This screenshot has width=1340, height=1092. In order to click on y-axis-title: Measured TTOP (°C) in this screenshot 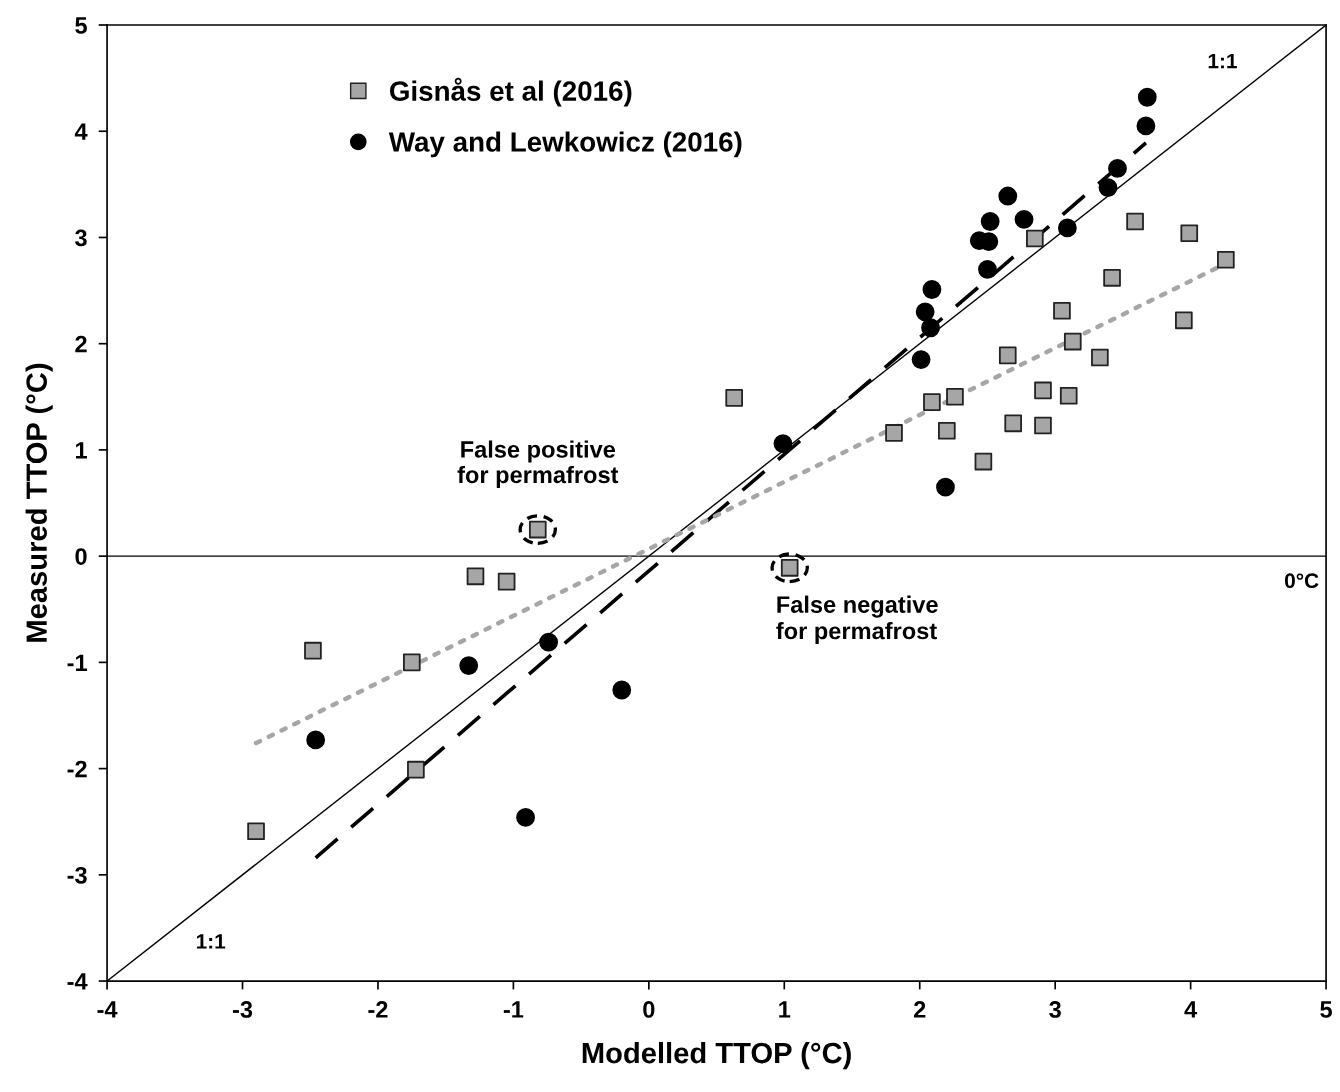, I will do `click(39, 502)`.